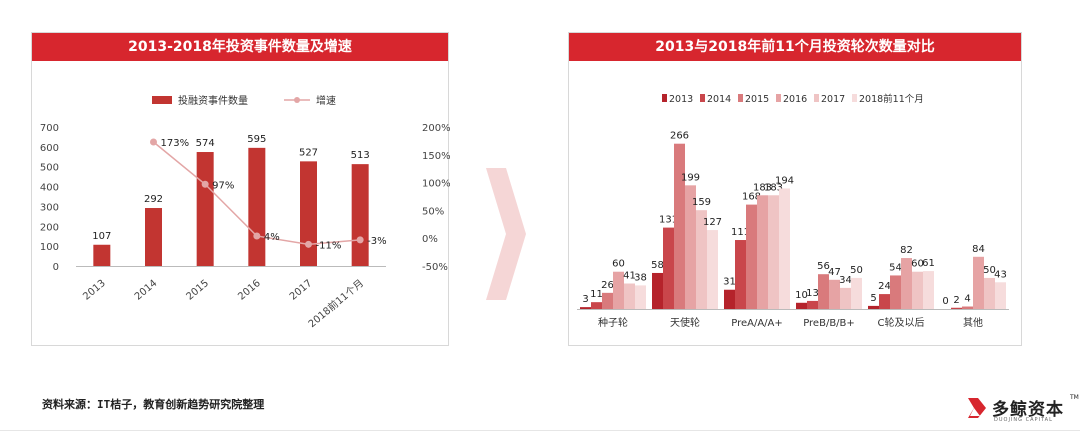  What do you see at coordinates (336, 303) in the screenshot?
I see `x-tick-label: 2018前11个月` at bounding box center [336, 303].